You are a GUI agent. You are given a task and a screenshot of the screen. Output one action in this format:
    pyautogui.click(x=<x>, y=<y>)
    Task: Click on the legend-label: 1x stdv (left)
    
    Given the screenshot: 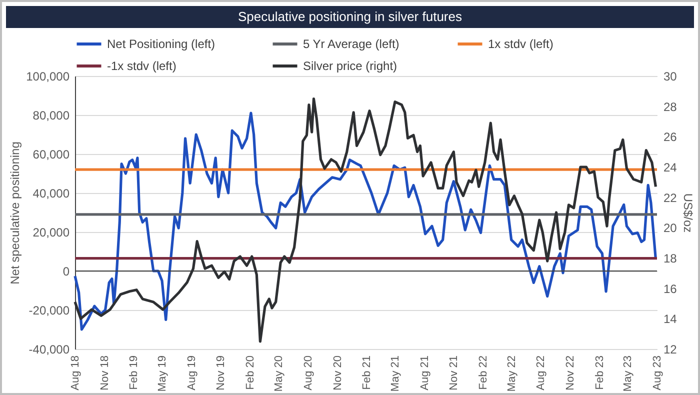 What is the action you would take?
    pyautogui.click(x=521, y=44)
    